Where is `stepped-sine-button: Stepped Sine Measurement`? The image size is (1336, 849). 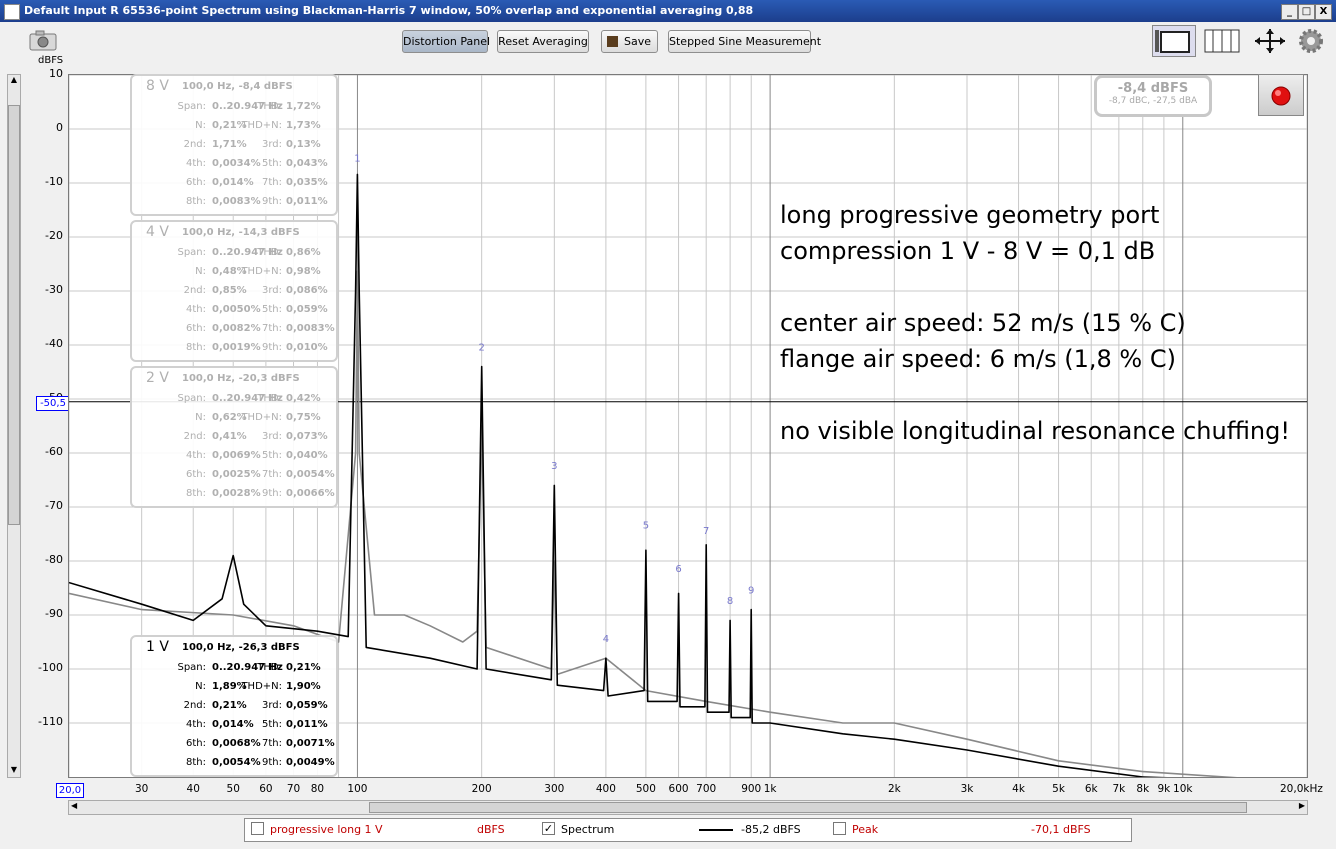 stepped-sine-button: Stepped Sine Measurement is located at coordinates (744, 41).